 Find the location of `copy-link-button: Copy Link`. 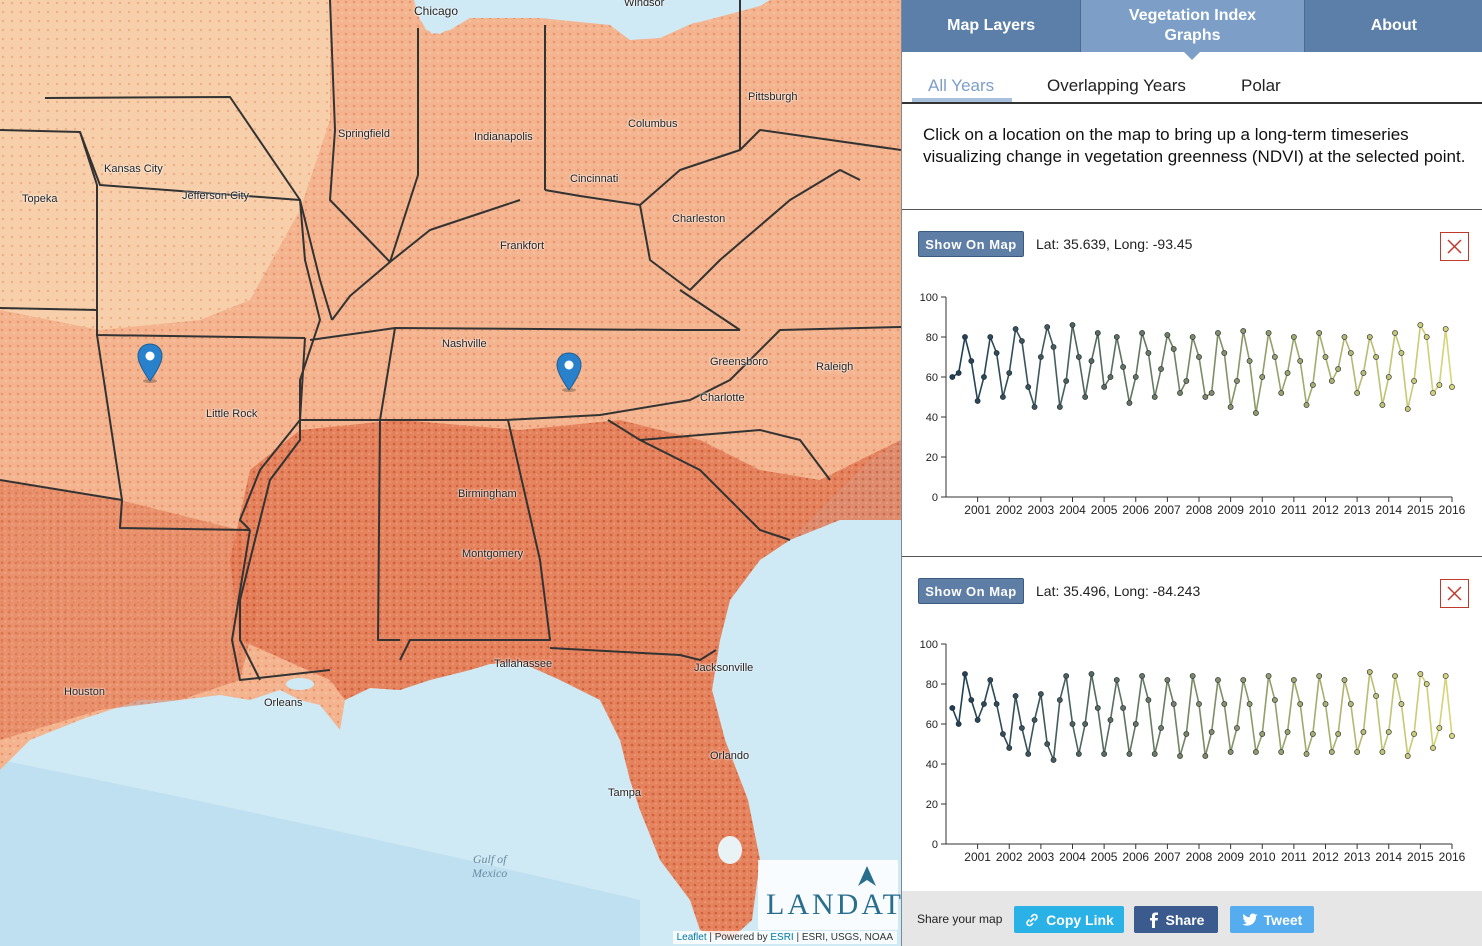

copy-link-button: Copy Link is located at coordinates (1069, 919).